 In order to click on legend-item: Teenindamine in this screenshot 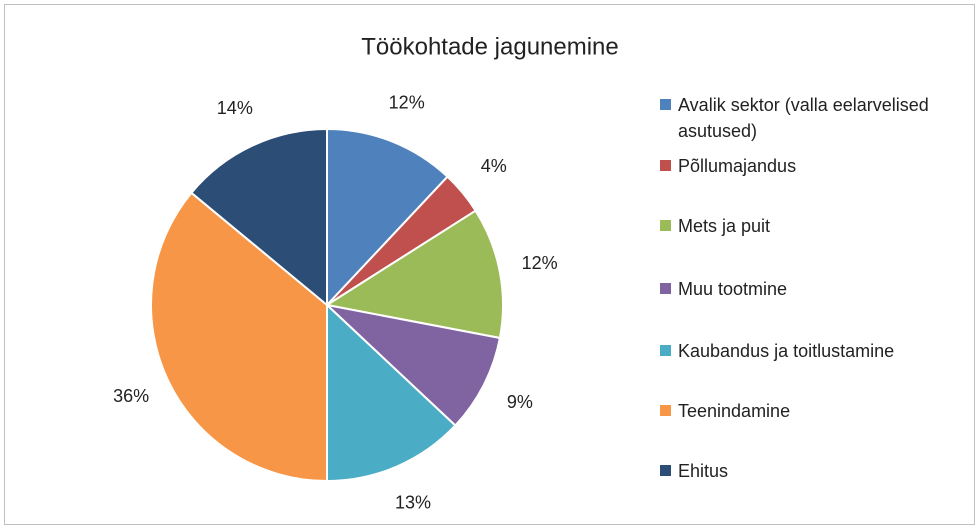, I will do `click(819, 411)`.